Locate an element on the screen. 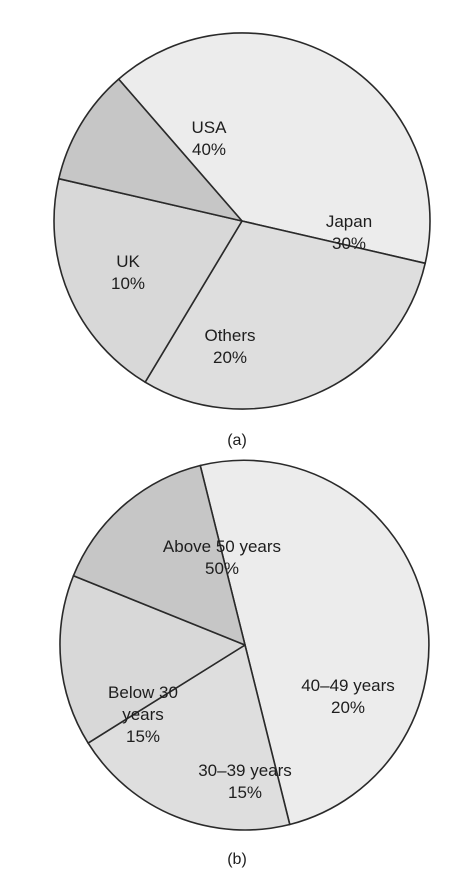 The height and width of the screenshot is (876, 474). slice-label-others: Others 20% is located at coordinates (229, 346).